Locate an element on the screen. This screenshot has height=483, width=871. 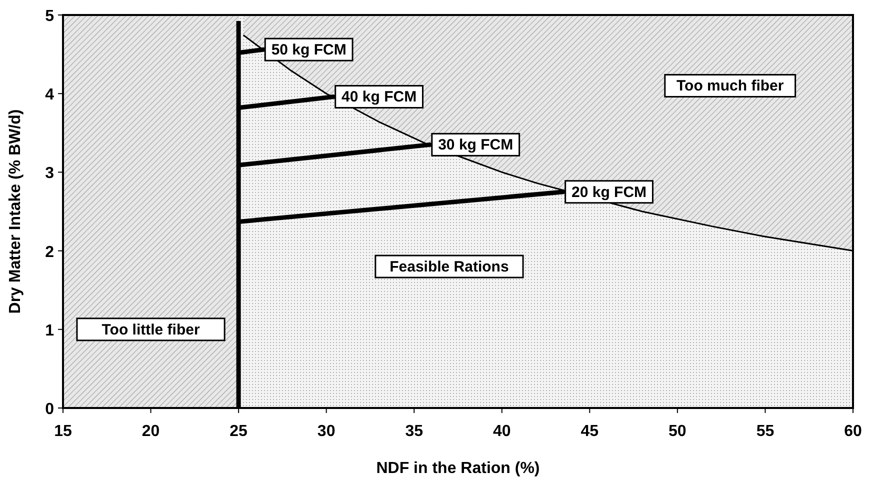
y-tick-label: 3 is located at coordinates (49, 173).